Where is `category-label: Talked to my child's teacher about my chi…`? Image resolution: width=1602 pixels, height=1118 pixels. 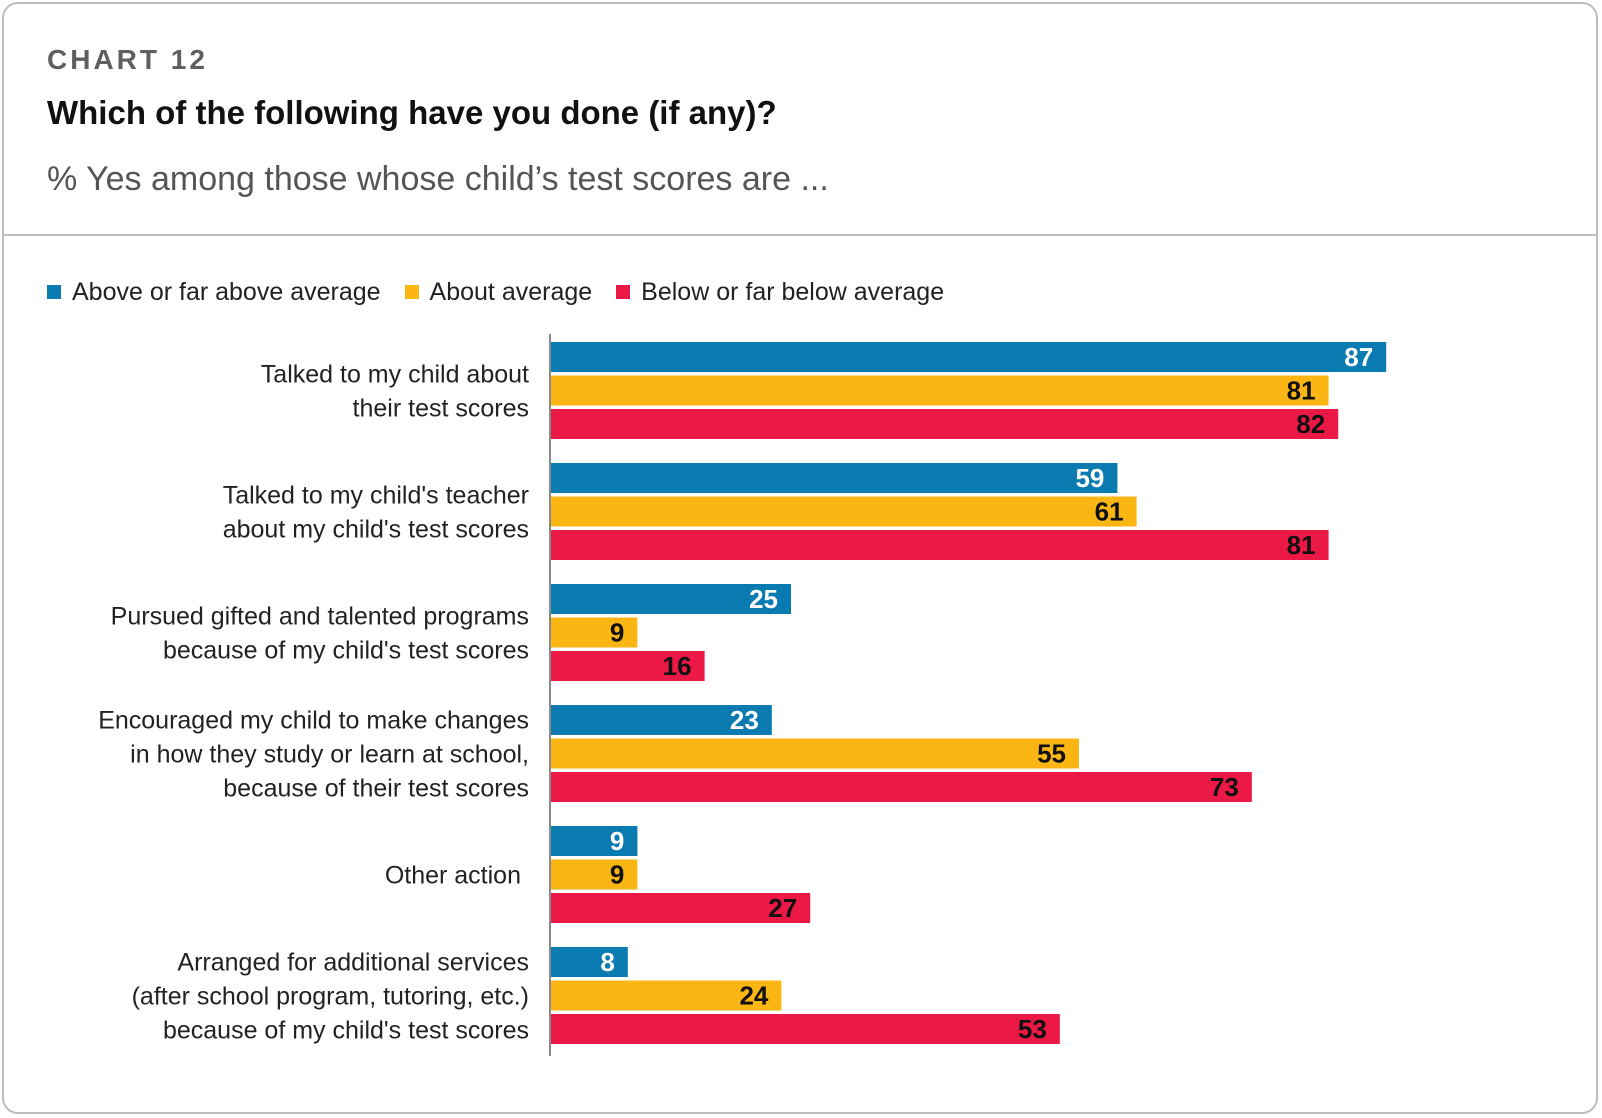
category-label: Talked to my child's teacher about my chi… is located at coordinates (376, 513).